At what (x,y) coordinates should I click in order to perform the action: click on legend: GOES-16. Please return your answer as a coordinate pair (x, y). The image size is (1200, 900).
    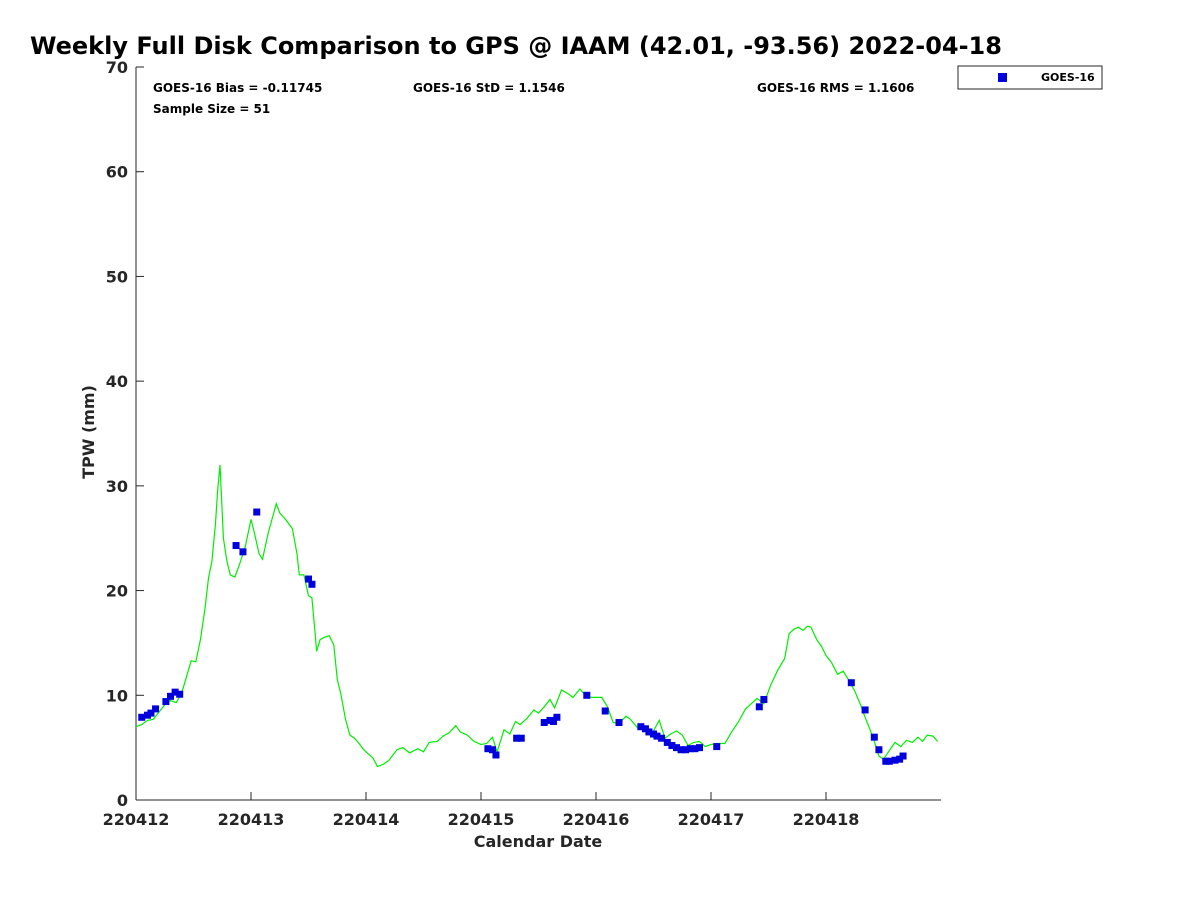
    Looking at the image, I should click on (1030, 77).